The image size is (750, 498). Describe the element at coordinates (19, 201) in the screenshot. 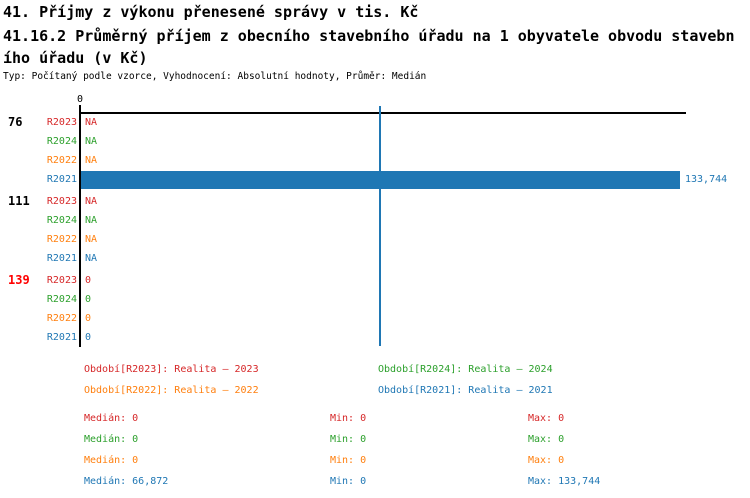

I see `group-label: 111` at that location.